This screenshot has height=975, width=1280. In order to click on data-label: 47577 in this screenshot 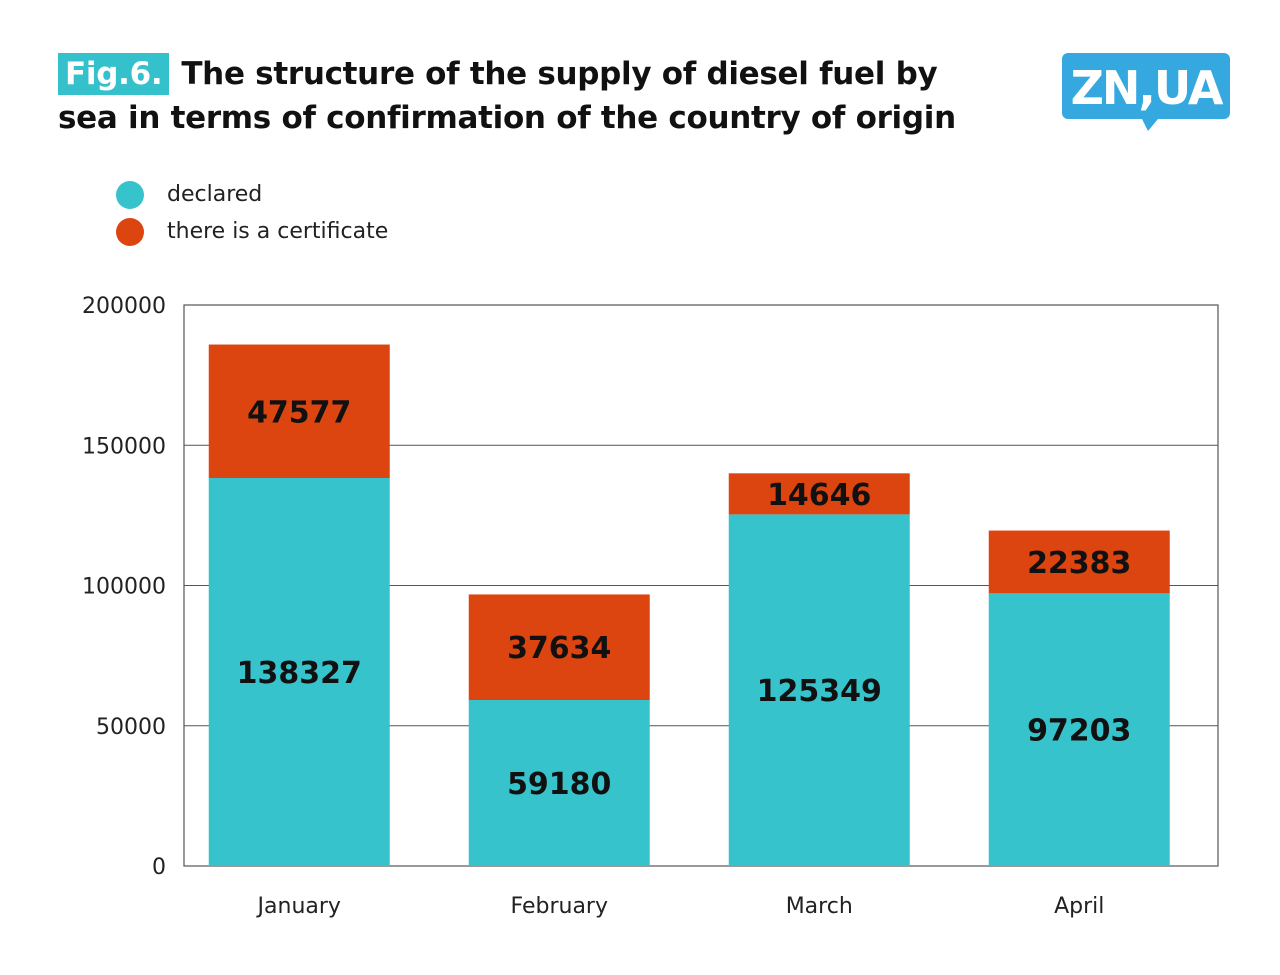, I will do `click(299, 412)`.